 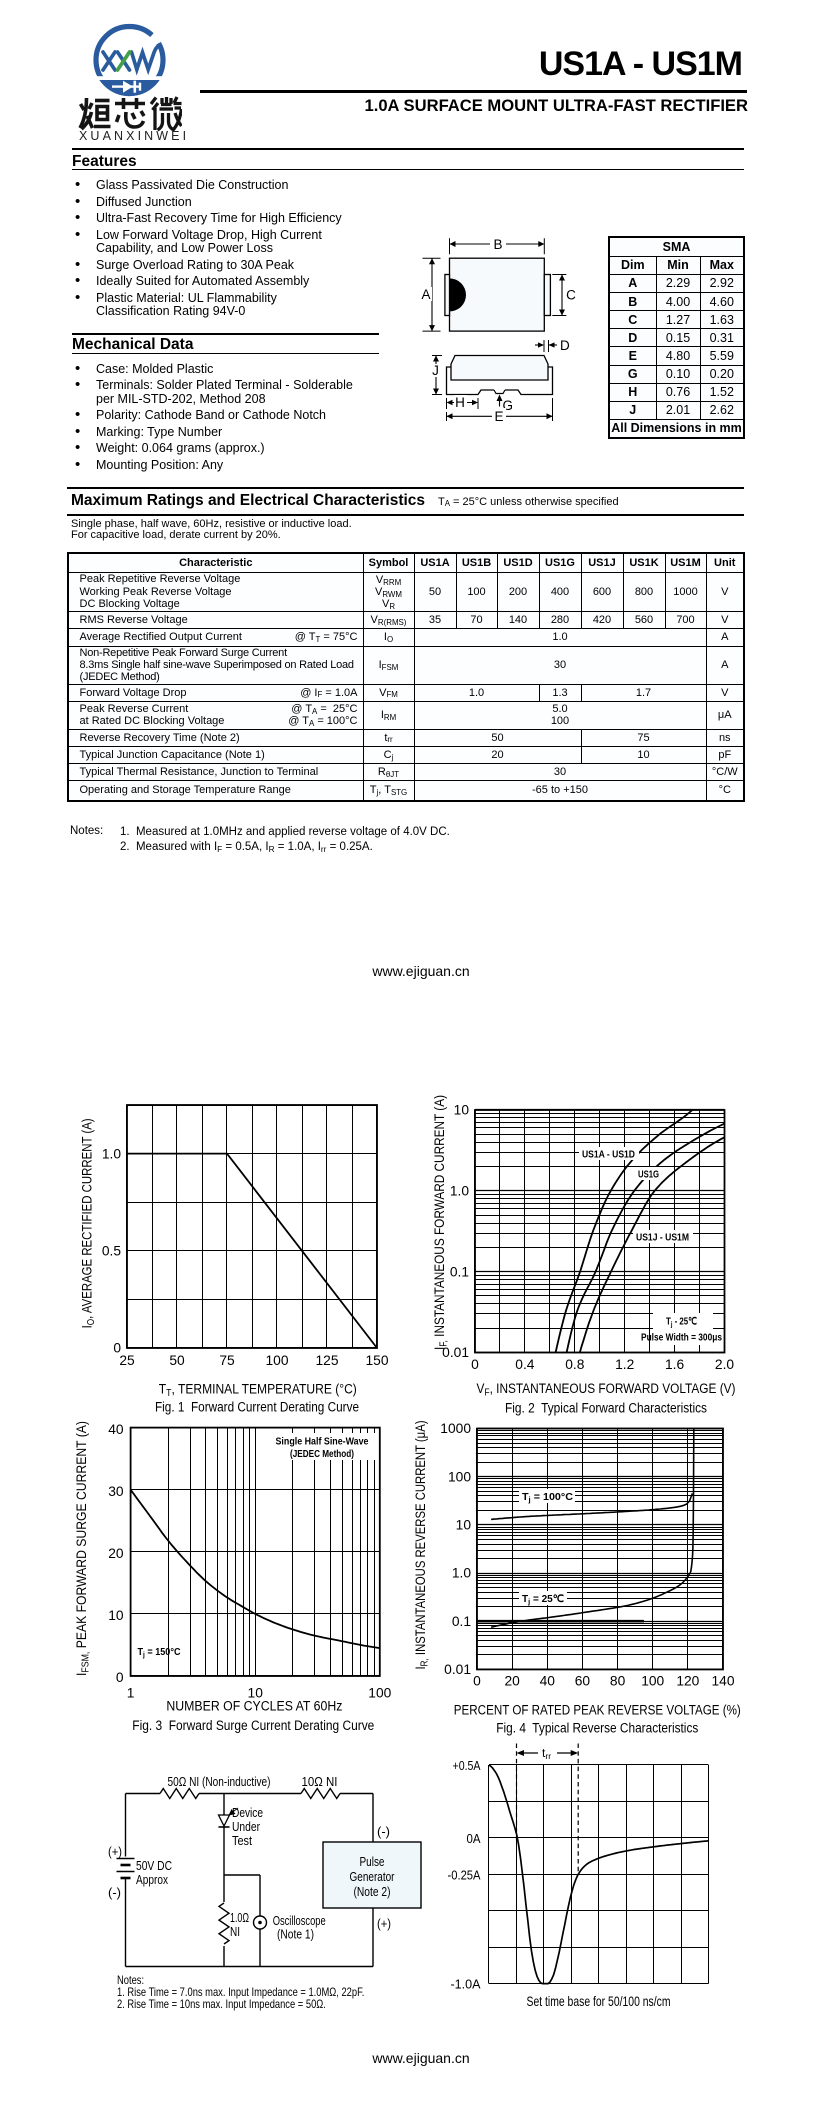 I want to click on svg-text: 80, so click(x=618, y=1681).